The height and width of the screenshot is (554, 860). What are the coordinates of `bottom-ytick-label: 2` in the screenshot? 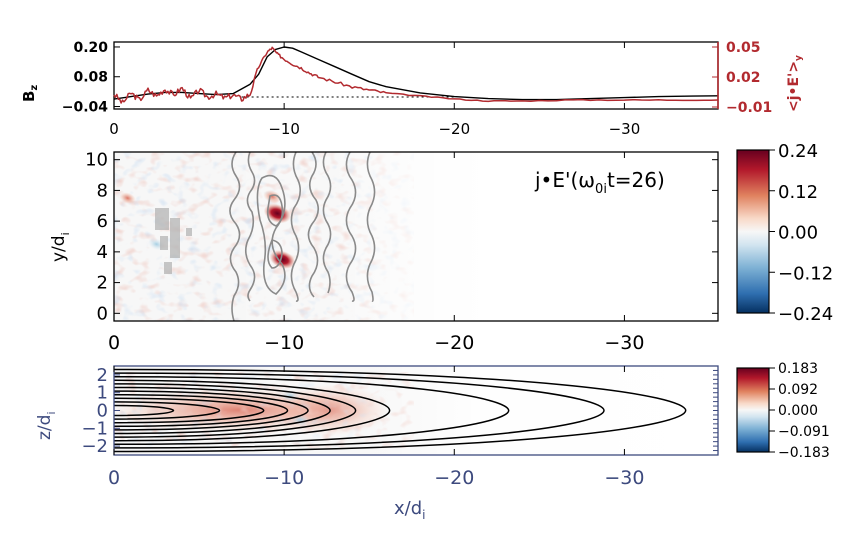 It's located at (102, 375).